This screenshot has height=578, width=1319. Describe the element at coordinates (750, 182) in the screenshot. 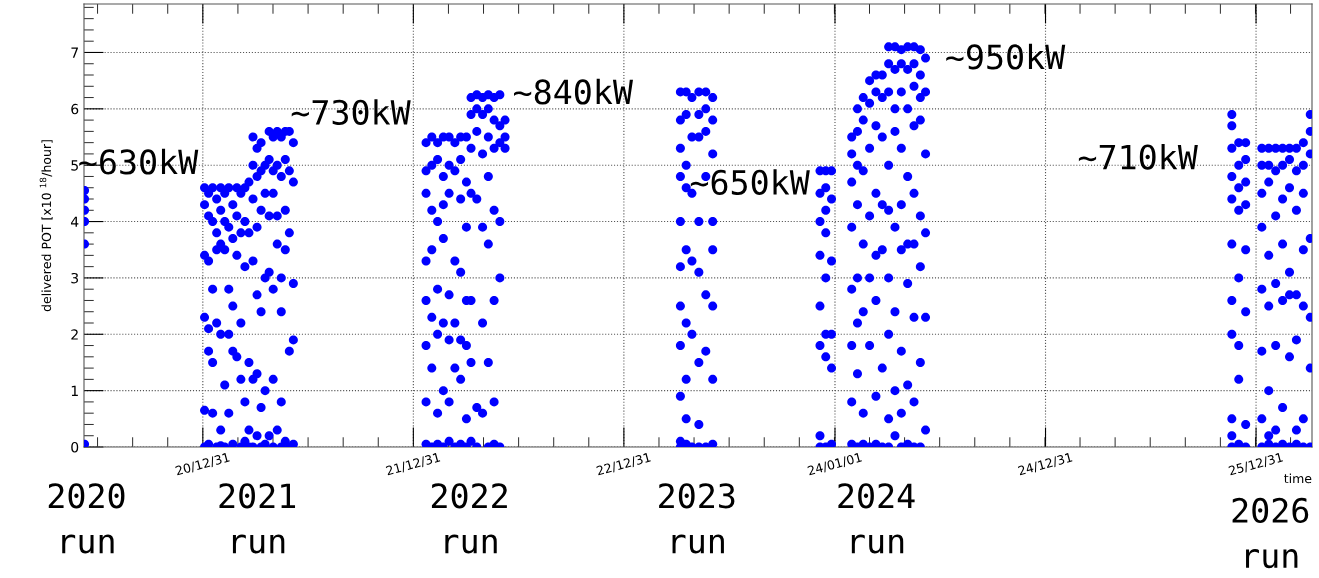

I see `annotation: ~650kW` at that location.